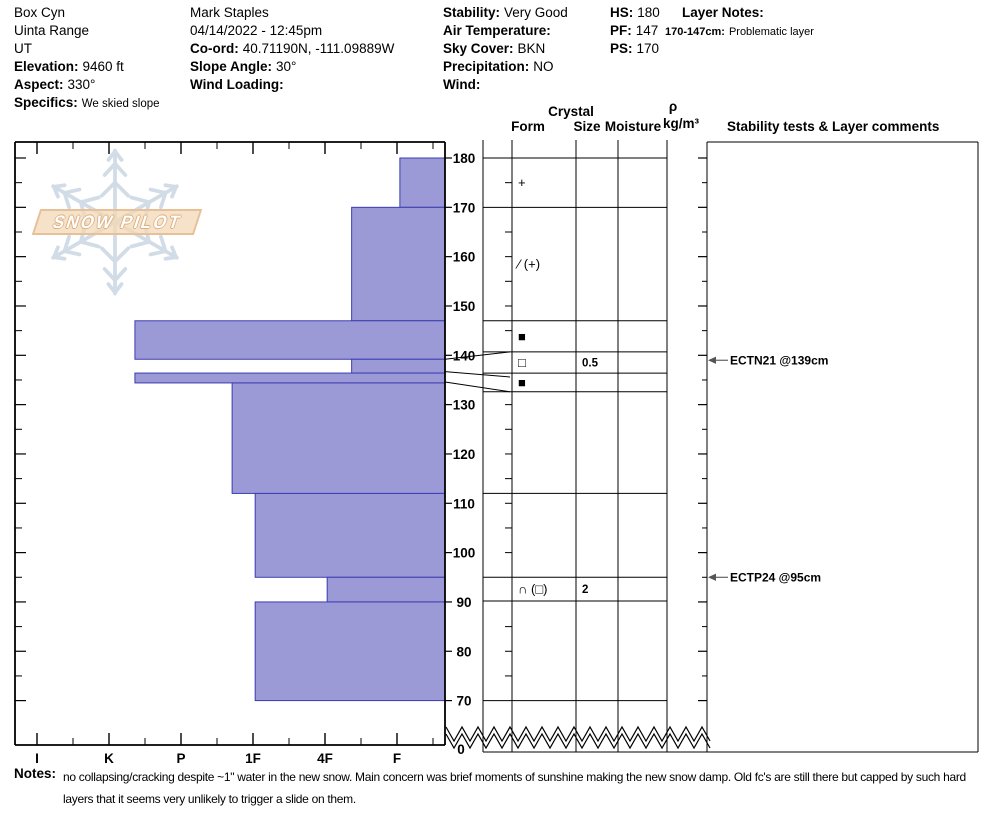 Image resolution: width=994 pixels, height=840 pixels. Describe the element at coordinates (87, 13) in the screenshot. I see `site-name: Box Cyn` at that location.